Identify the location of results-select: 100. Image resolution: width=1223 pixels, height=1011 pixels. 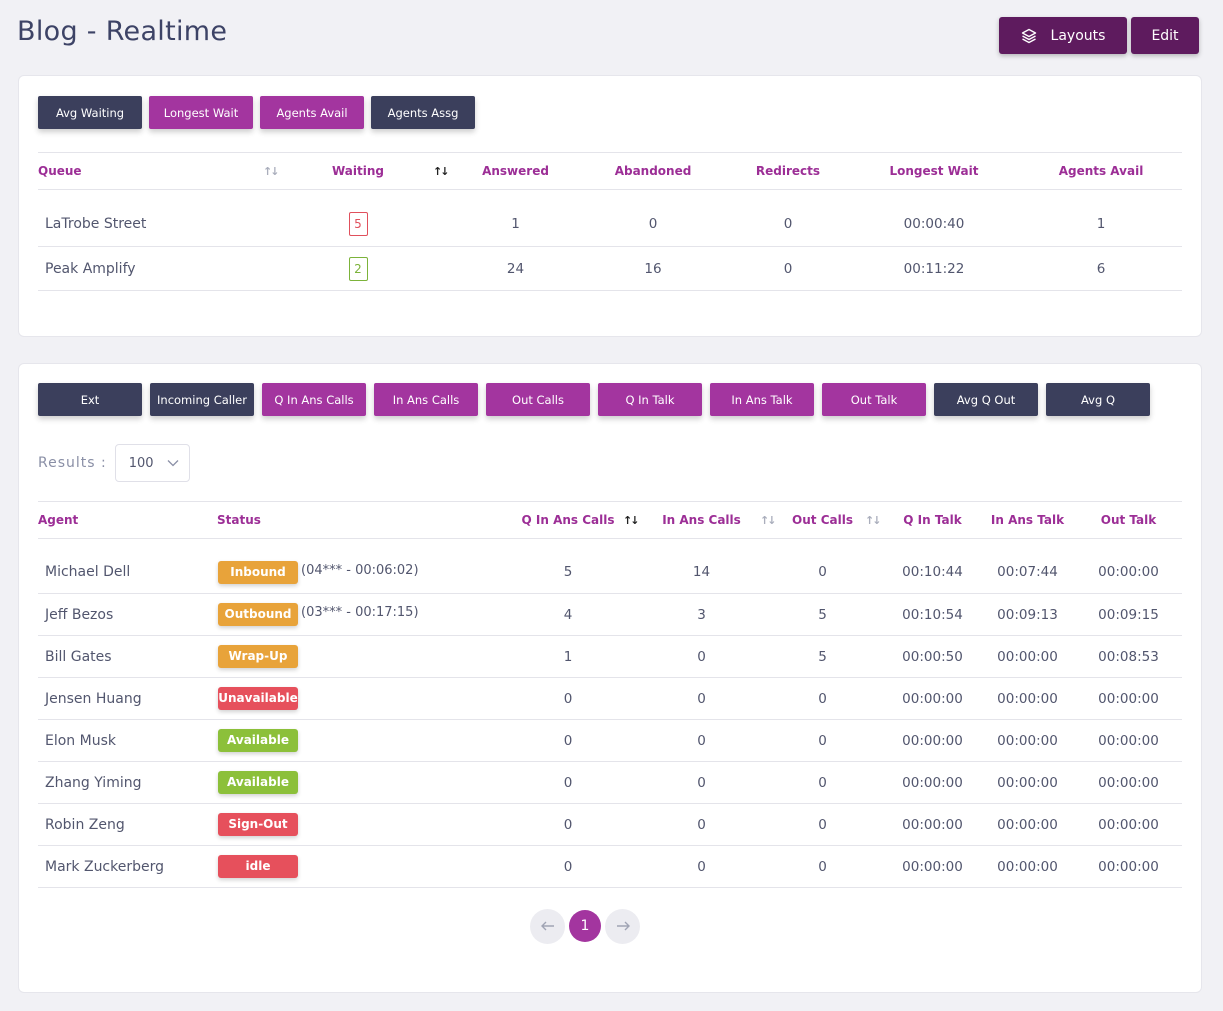
(152, 463).